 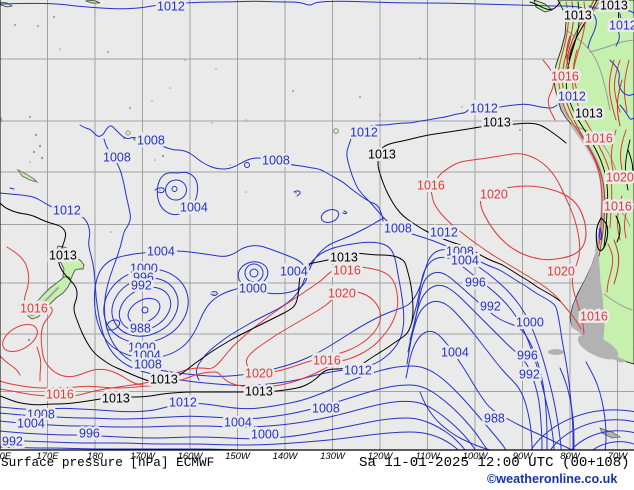 What do you see at coordinates (333, 456) in the screenshot?
I see `svg-text: 130W` at bounding box center [333, 456].